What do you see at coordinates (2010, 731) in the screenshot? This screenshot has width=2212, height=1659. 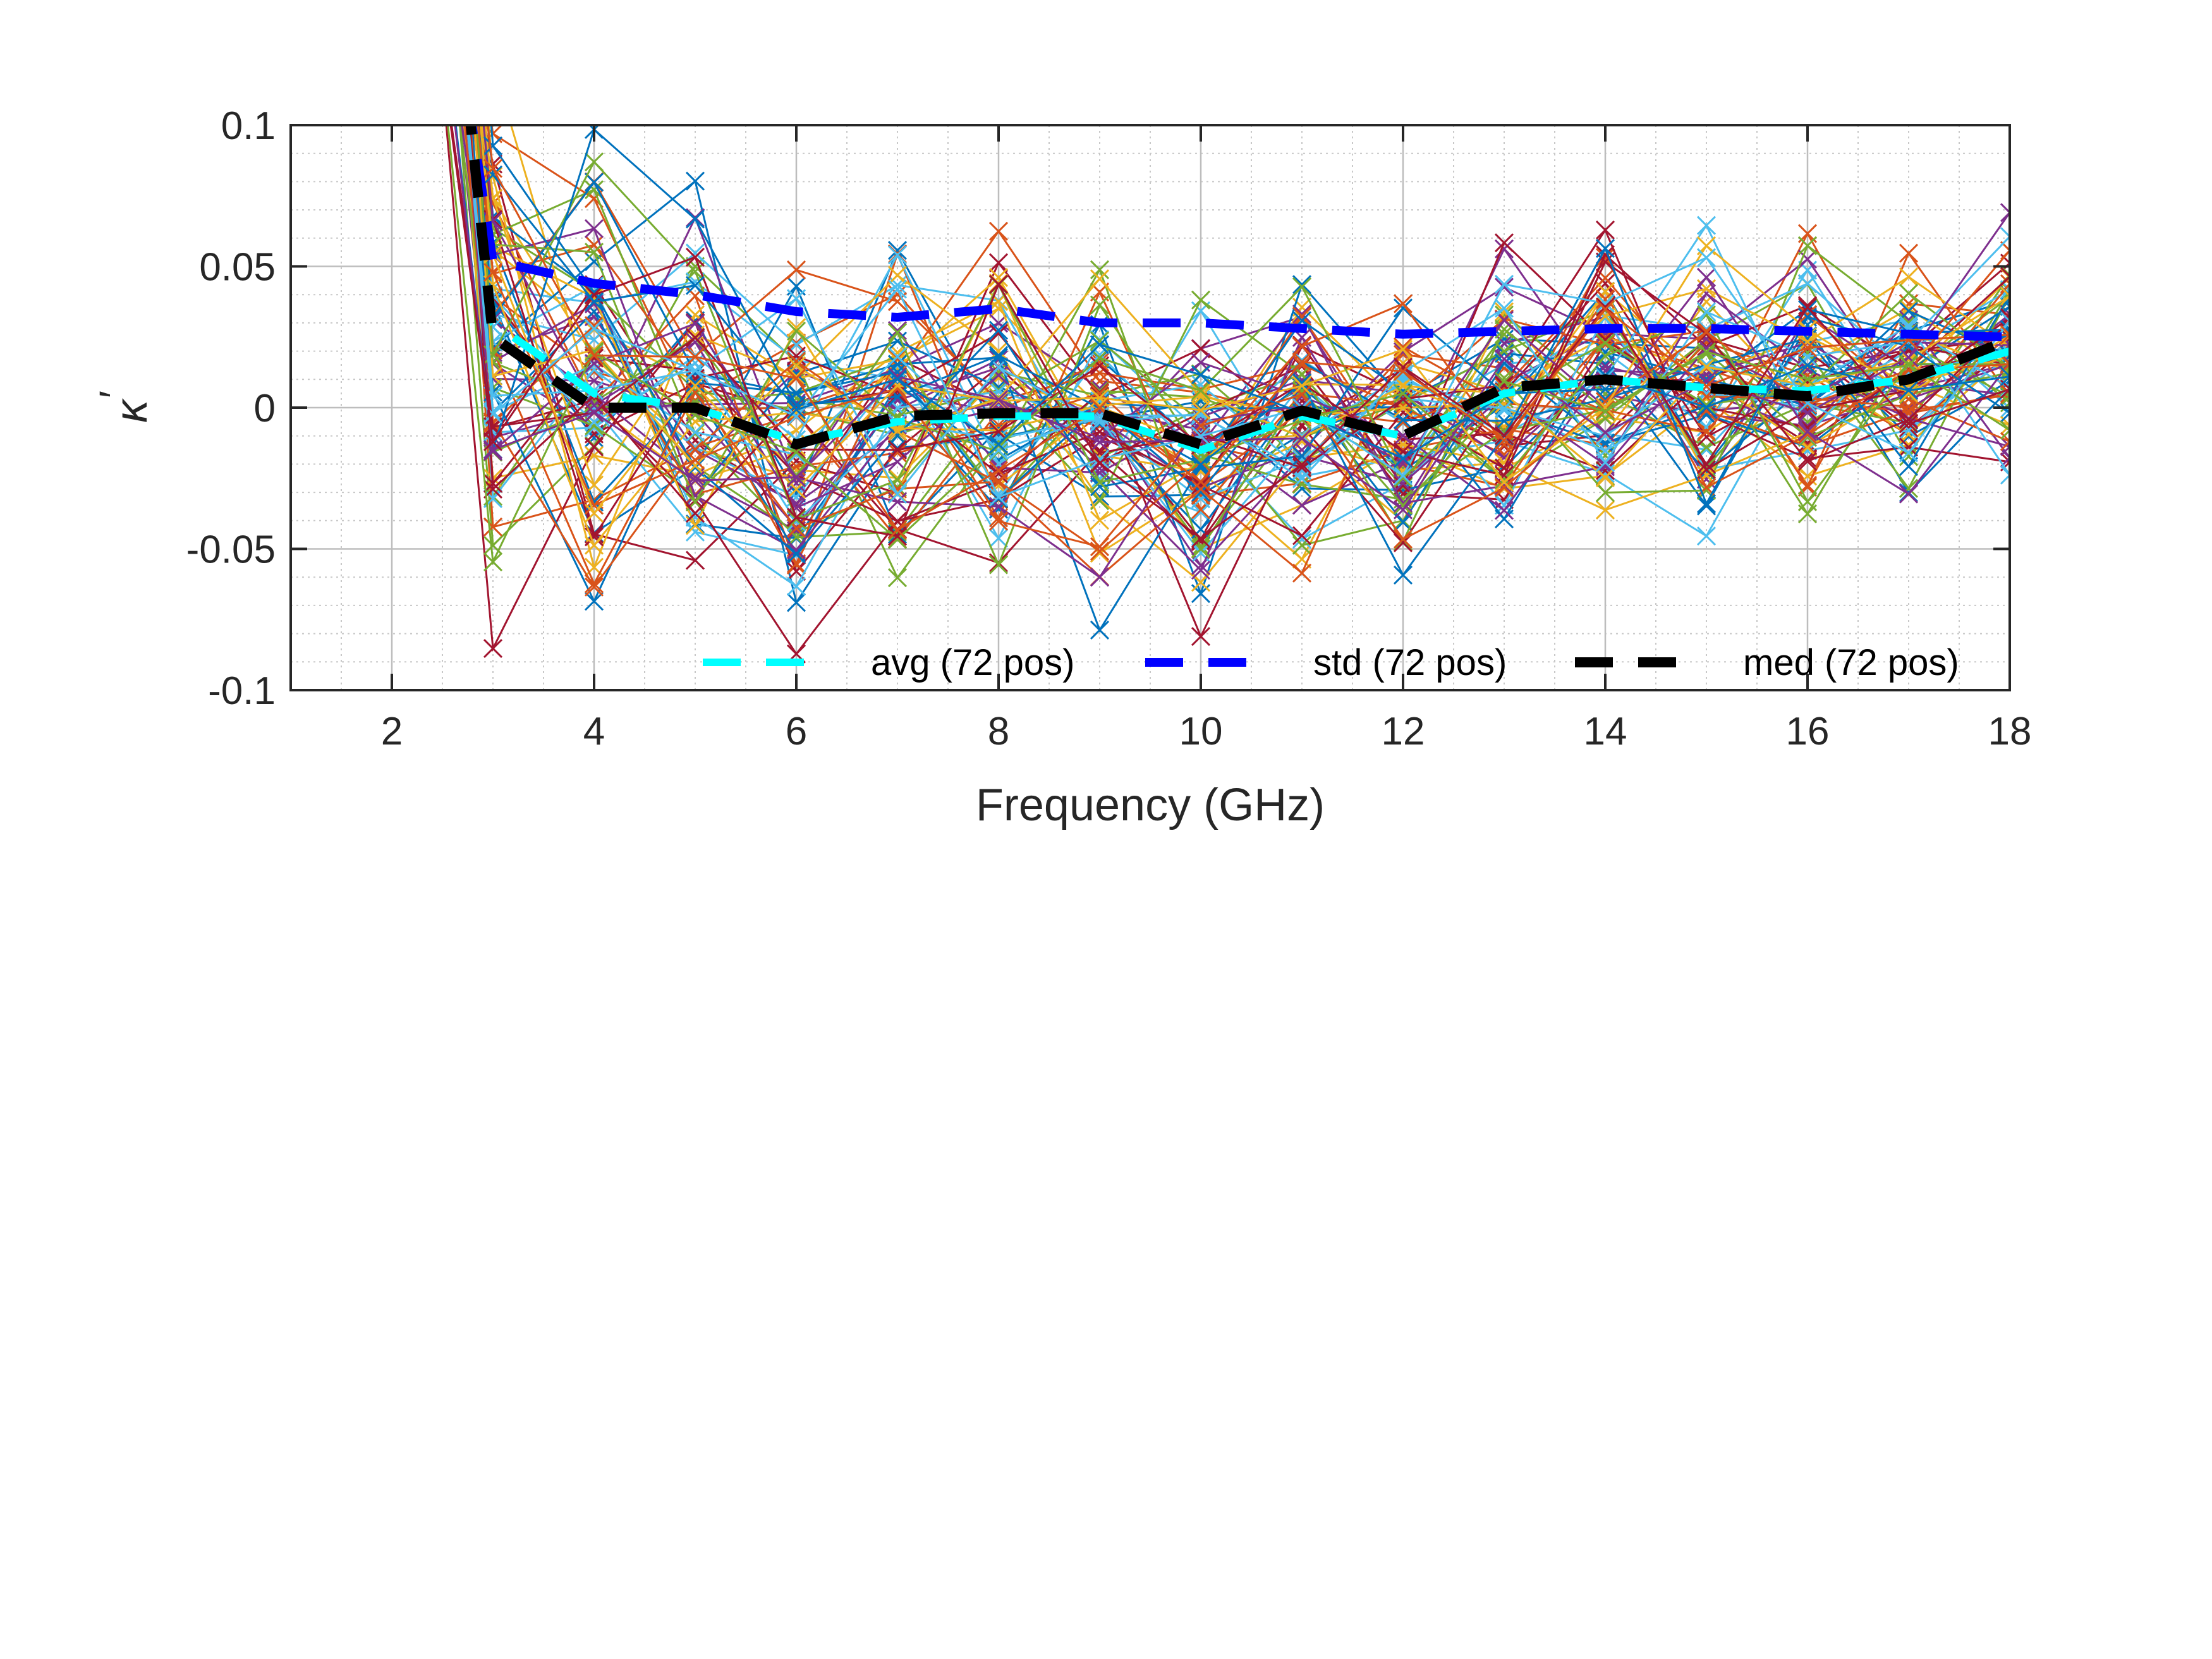 I see `x-tick-label: 18` at bounding box center [2010, 731].